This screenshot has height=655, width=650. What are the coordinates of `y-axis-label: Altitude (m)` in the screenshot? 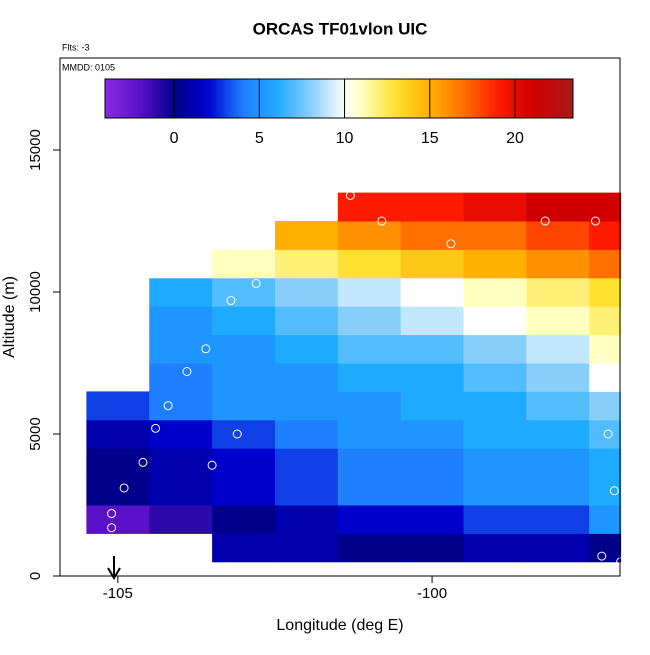 It's located at (9, 317).